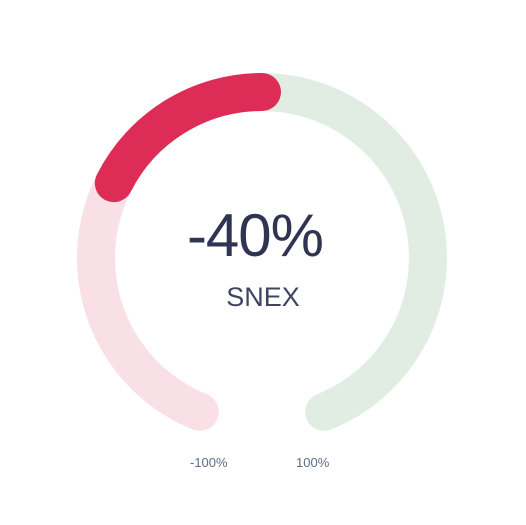  I want to click on min-label: -100%, so click(209, 462).